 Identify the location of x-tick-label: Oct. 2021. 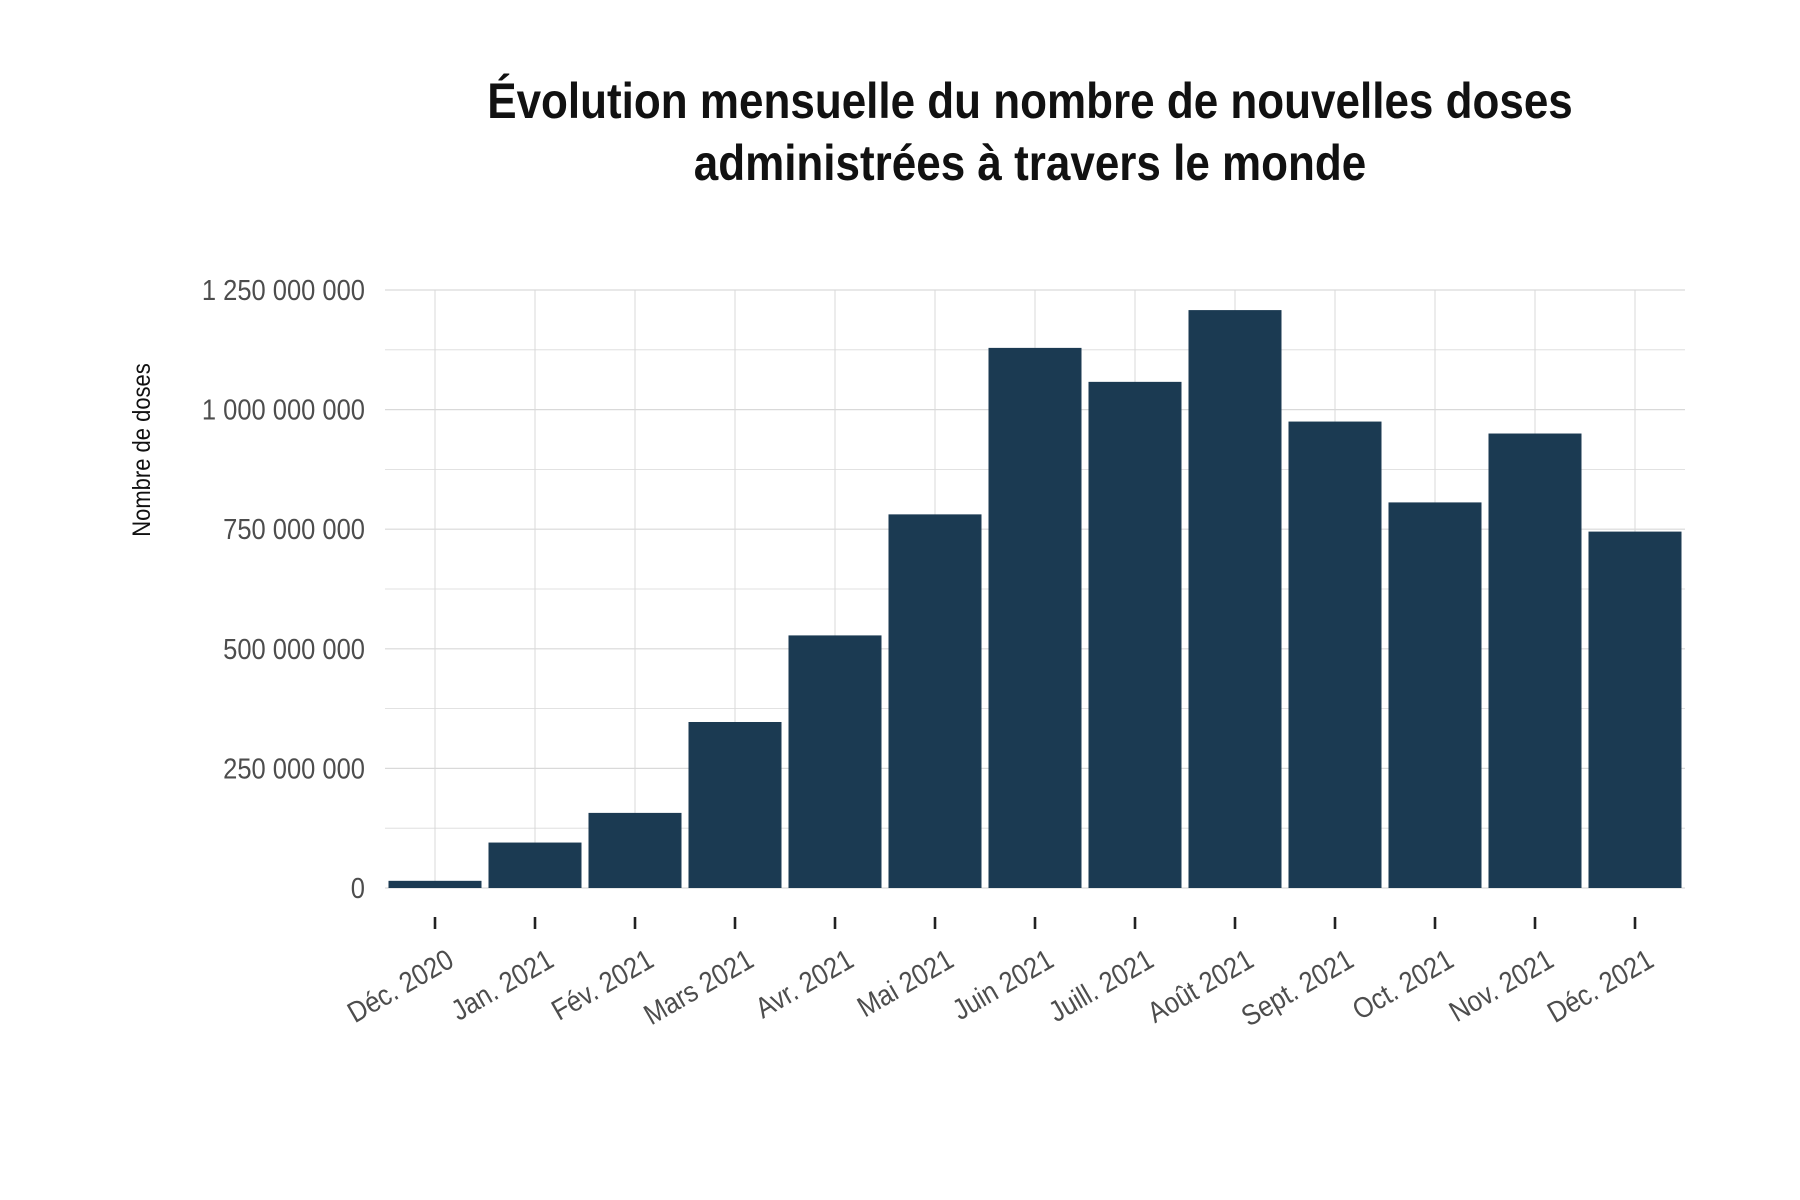
(1403, 984).